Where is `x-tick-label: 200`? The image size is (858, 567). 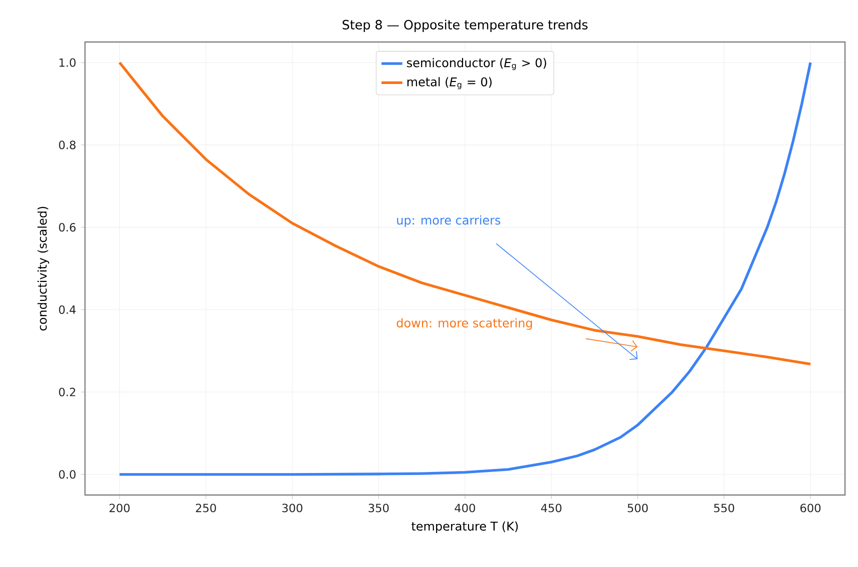 x-tick-label: 200 is located at coordinates (120, 508).